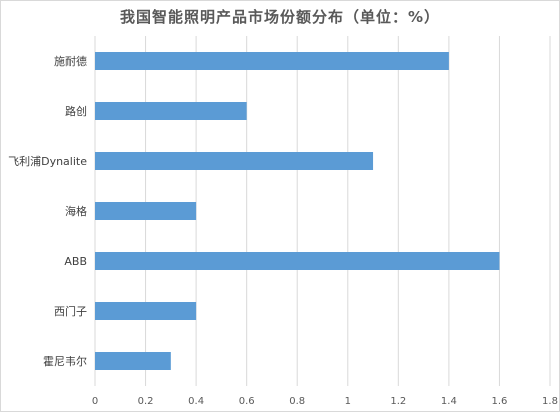 This screenshot has width=560, height=412. Describe the element at coordinates (398, 401) in the screenshot. I see `x-tick-label: 1.2` at that location.